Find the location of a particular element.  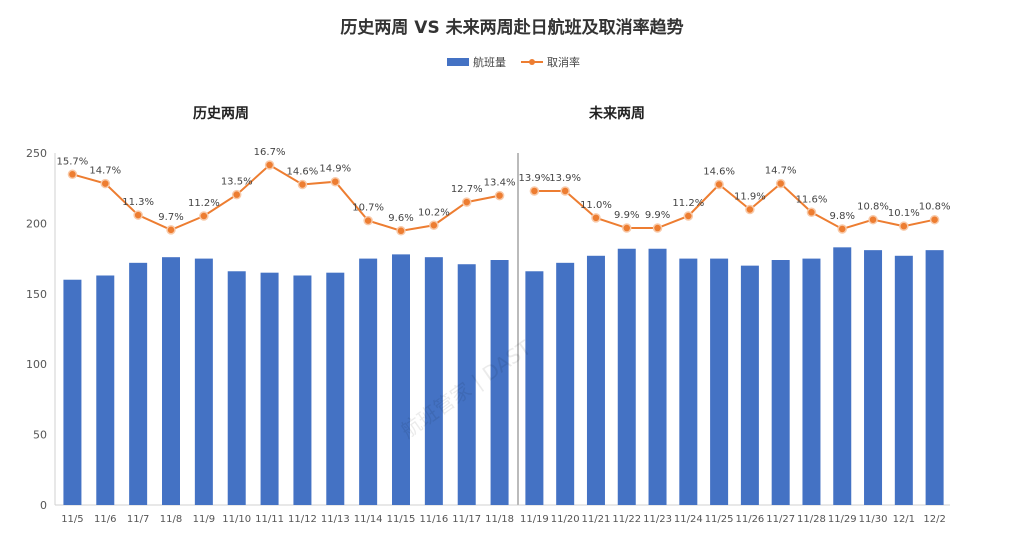

x-tick-label: 11/29 is located at coordinates (842, 519).